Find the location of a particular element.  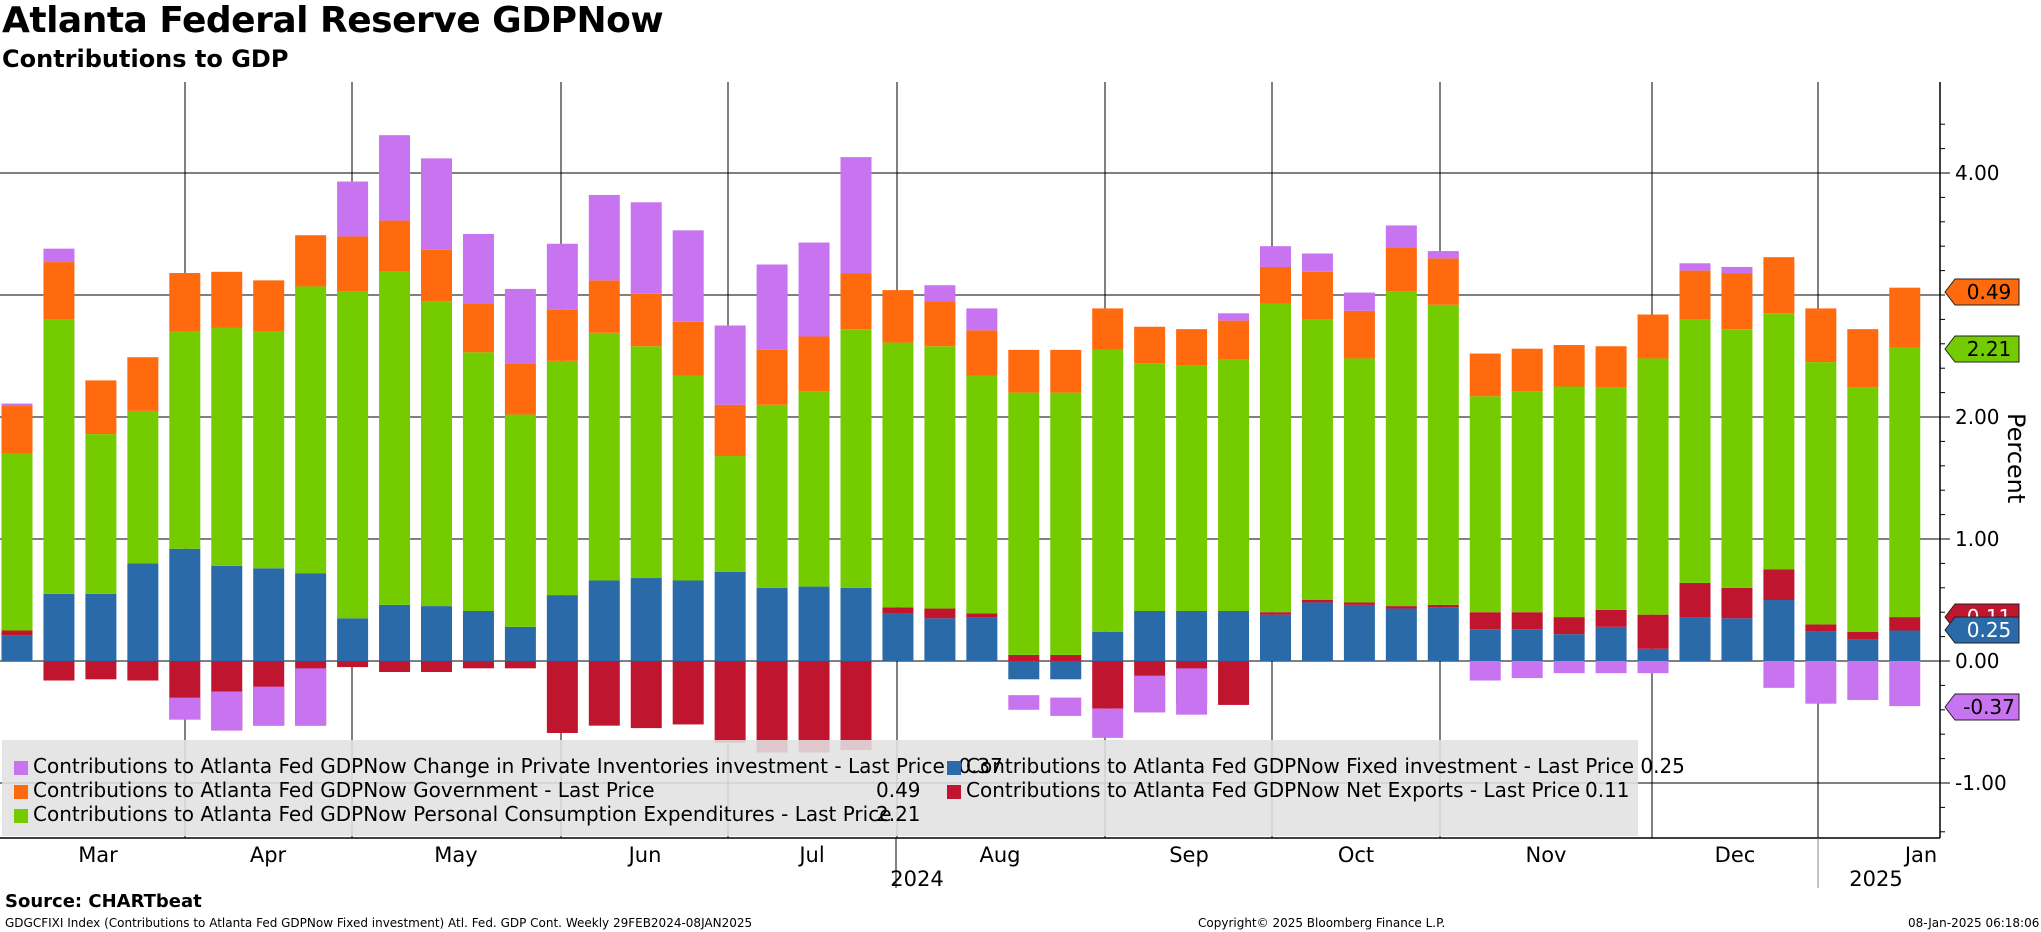

y-tick-label: 4.00 is located at coordinates (1977, 173).